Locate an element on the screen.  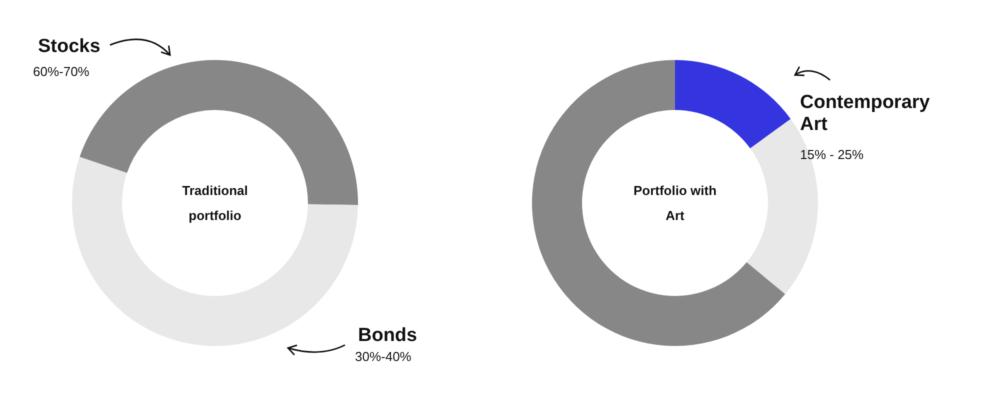
text: Portfolio with Art is located at coordinates (675, 203).